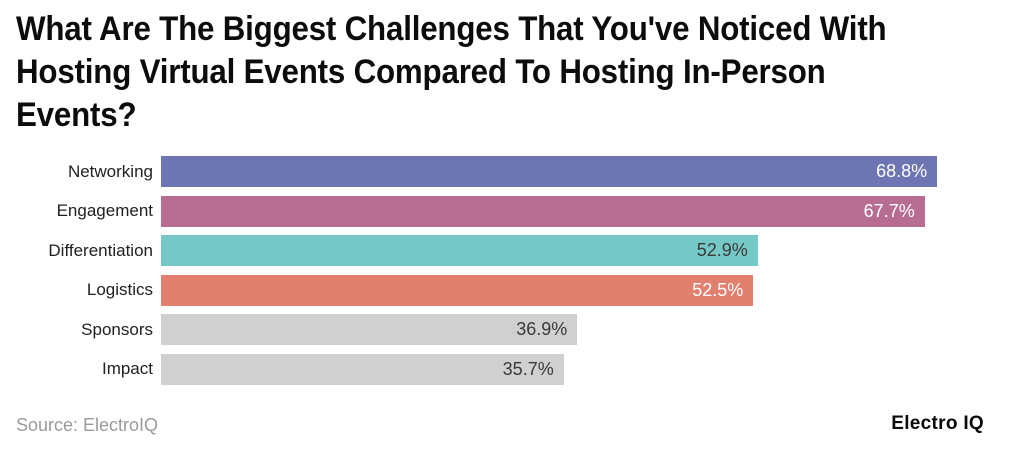 The image size is (1024, 459). I want to click on bar-row: Sponsors 36.9%, so click(512, 329).